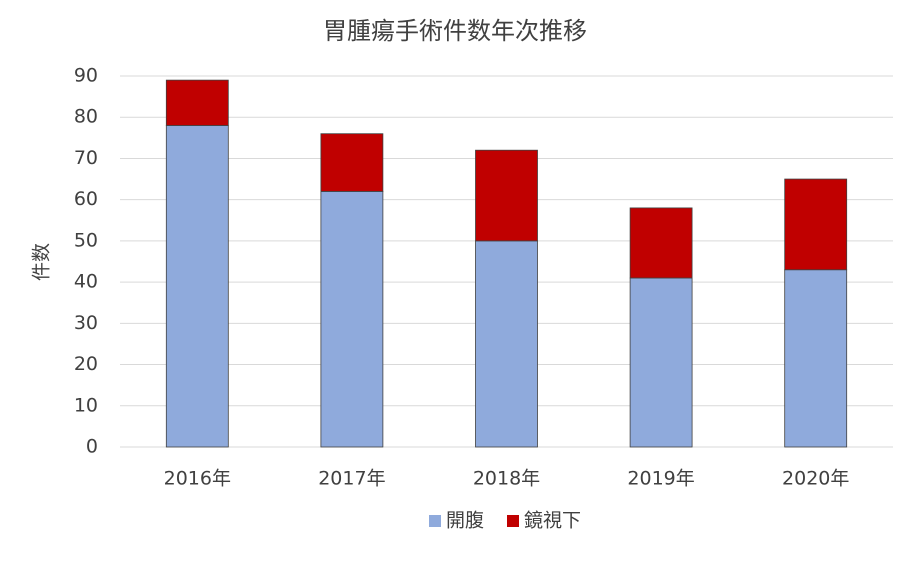 This screenshot has width=910, height=586. I want to click on y-tick-label: 10, so click(86, 405).